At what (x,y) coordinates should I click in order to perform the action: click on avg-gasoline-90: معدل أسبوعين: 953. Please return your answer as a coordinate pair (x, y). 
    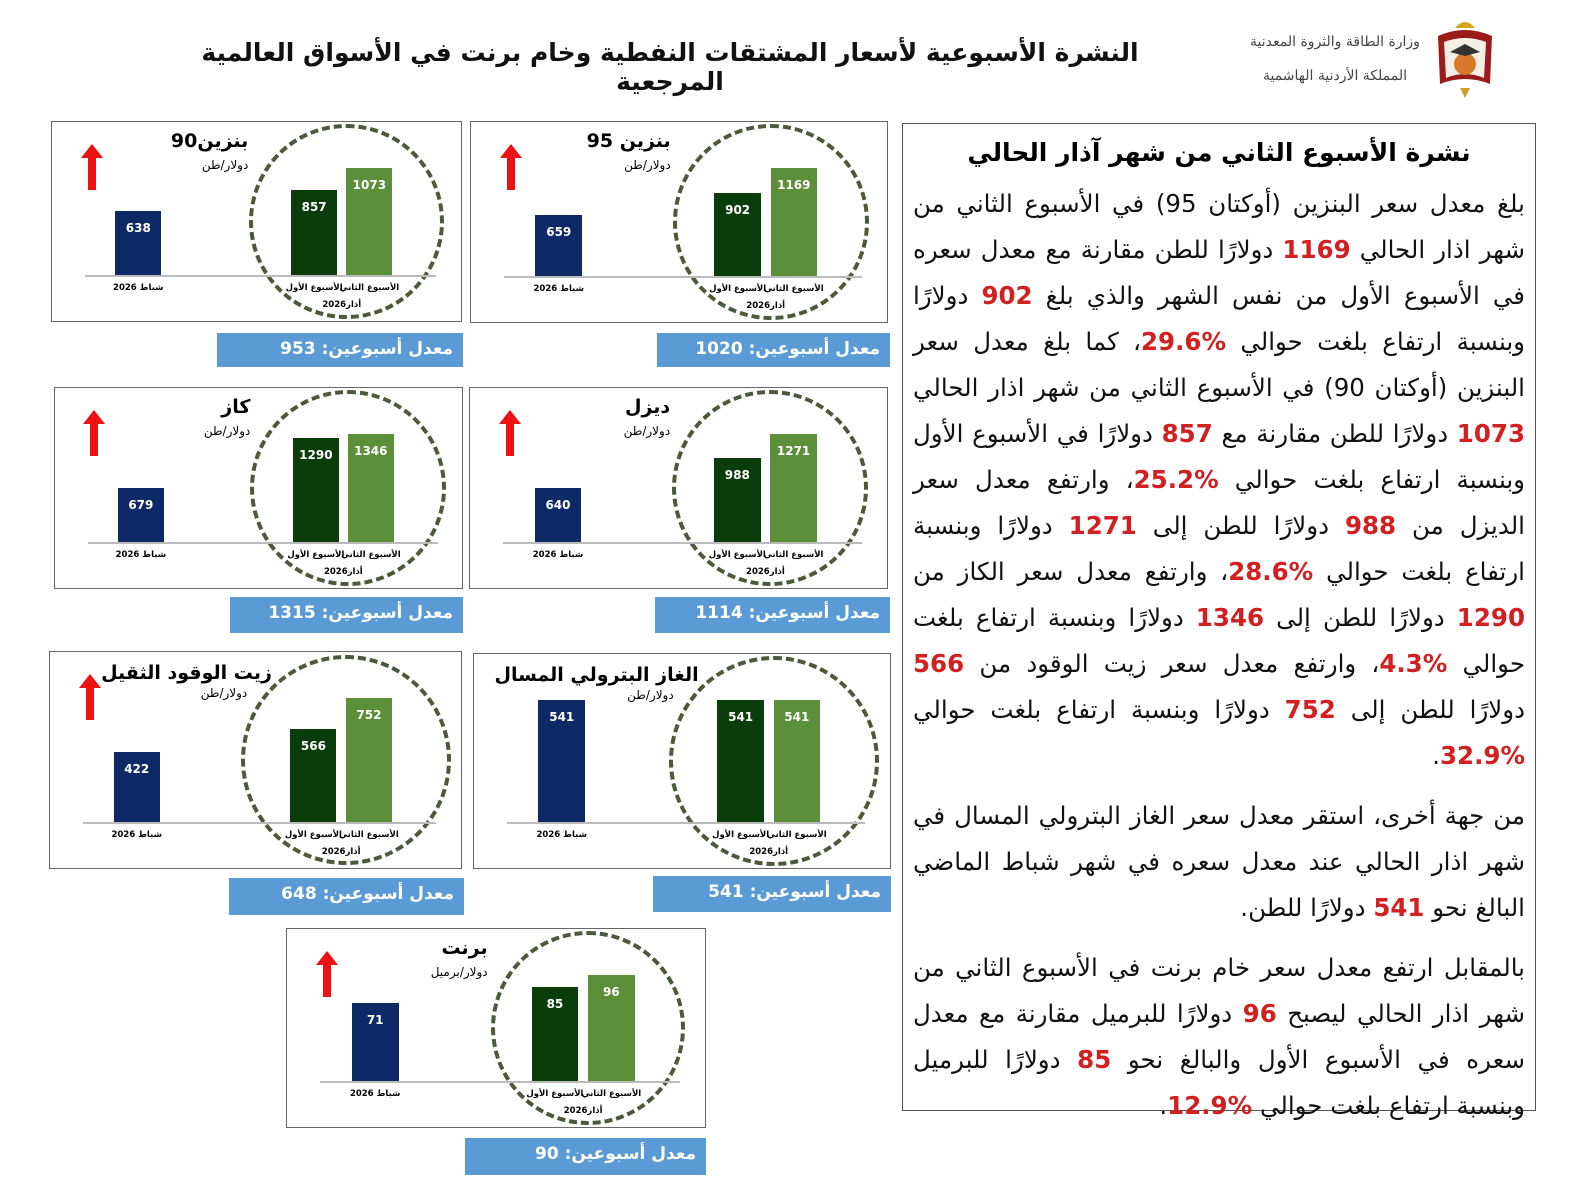
    Looking at the image, I should click on (340, 350).